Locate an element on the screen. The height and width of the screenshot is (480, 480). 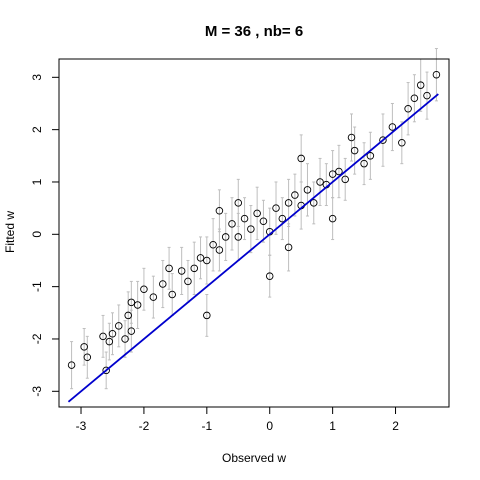
y-tick-label: 3 is located at coordinates (37, 77).